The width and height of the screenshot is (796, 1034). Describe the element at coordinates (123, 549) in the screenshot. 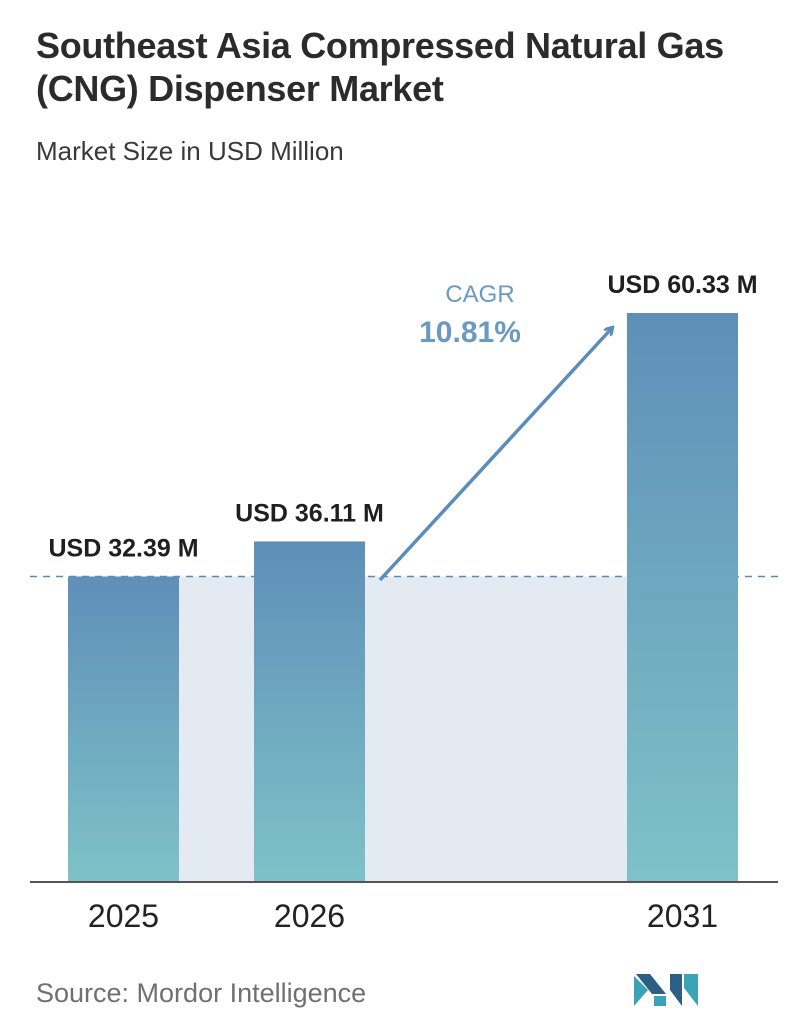

I see `value-label-2025: USD 32.39 M` at that location.